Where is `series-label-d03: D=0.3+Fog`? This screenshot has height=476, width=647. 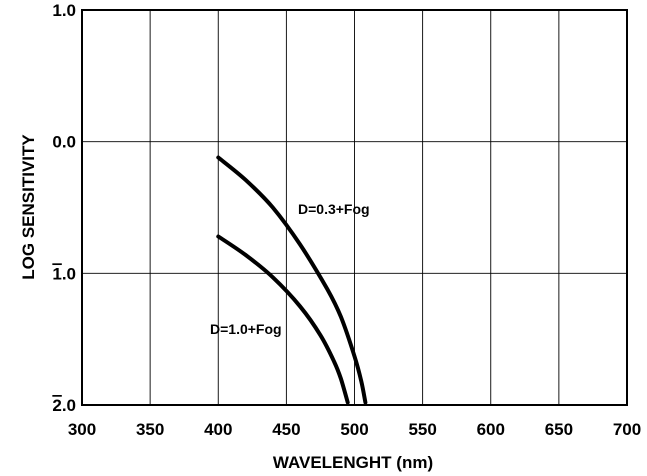 series-label-d03: D=0.3+Fog is located at coordinates (334, 209).